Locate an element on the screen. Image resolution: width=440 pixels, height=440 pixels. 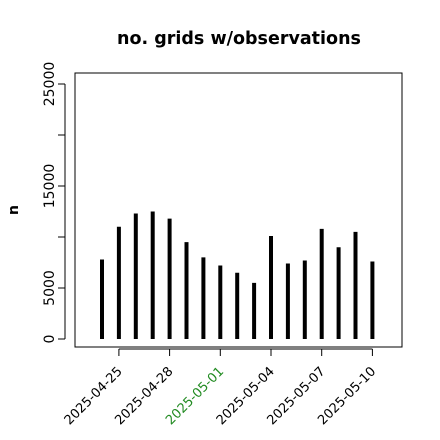
y-tick-label: 5000 is located at coordinates (50, 288).